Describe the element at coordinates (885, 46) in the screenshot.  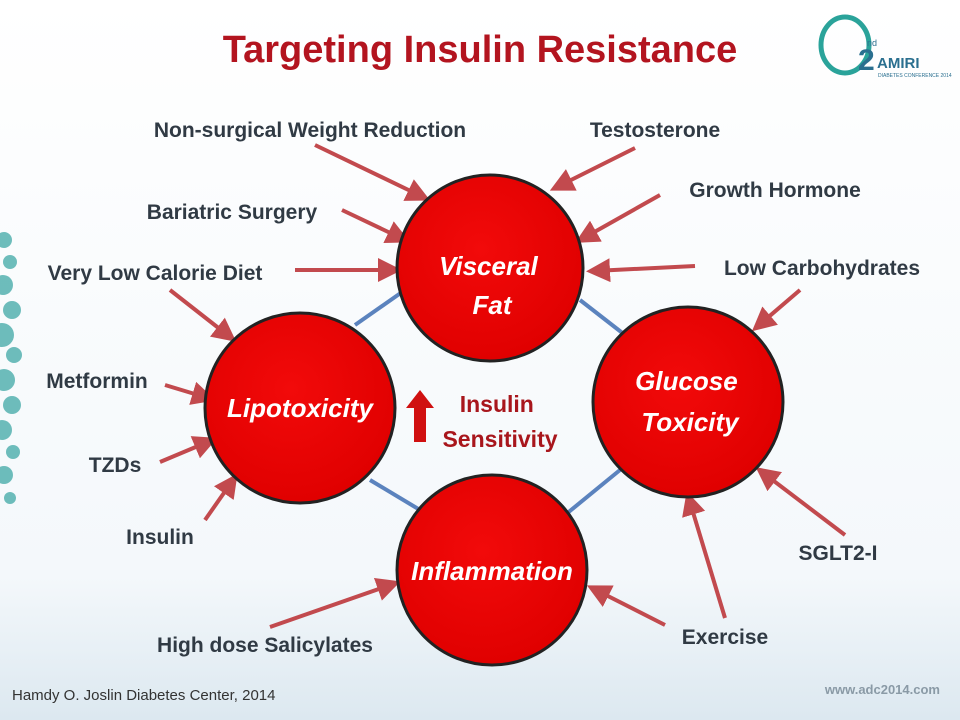
I see `logo: 2 nd AMIRI DIABETES CONFERENCE 2014` at that location.